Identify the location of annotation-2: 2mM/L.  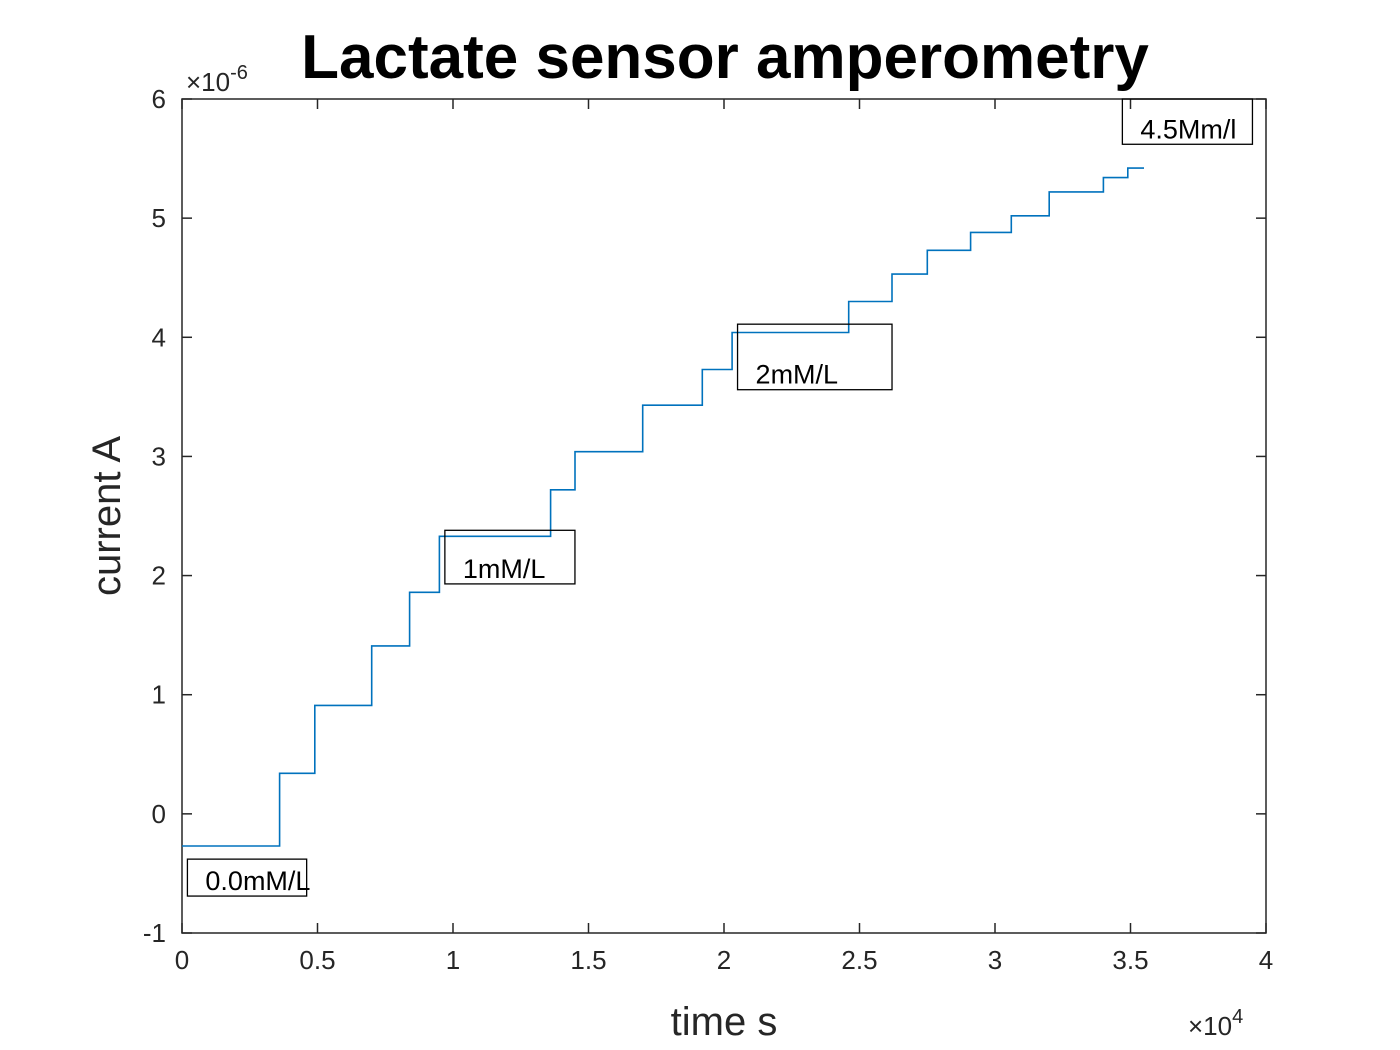
(814, 357).